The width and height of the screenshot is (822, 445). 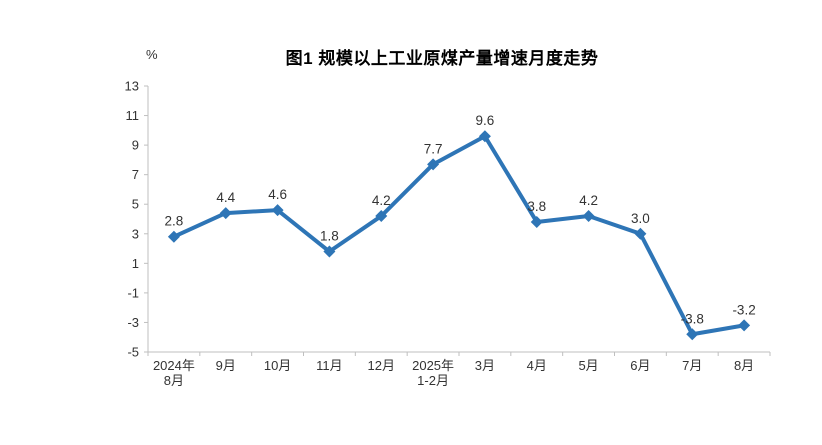 What do you see at coordinates (174, 373) in the screenshot?
I see `x-tick-label: 2024年 8月` at bounding box center [174, 373].